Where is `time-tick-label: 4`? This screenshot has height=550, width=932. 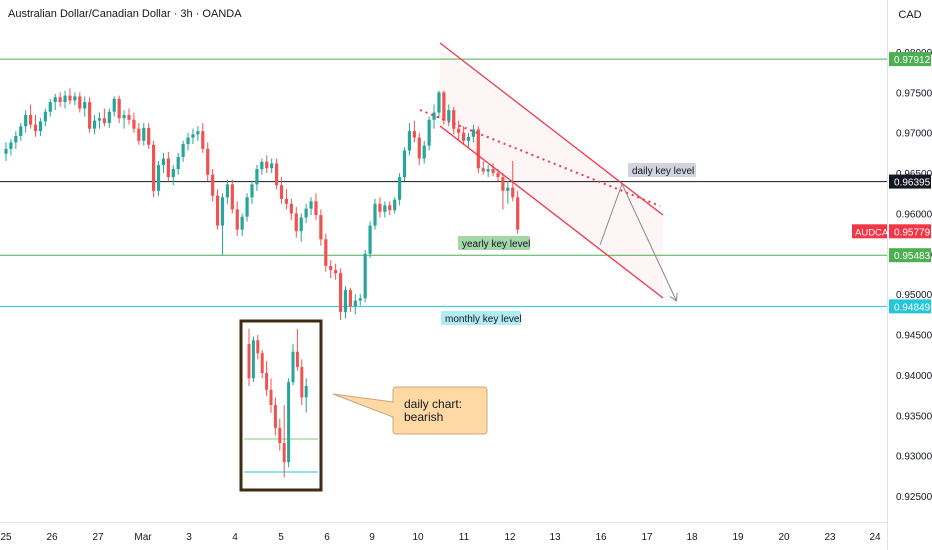 time-tick-label: 4 is located at coordinates (235, 537).